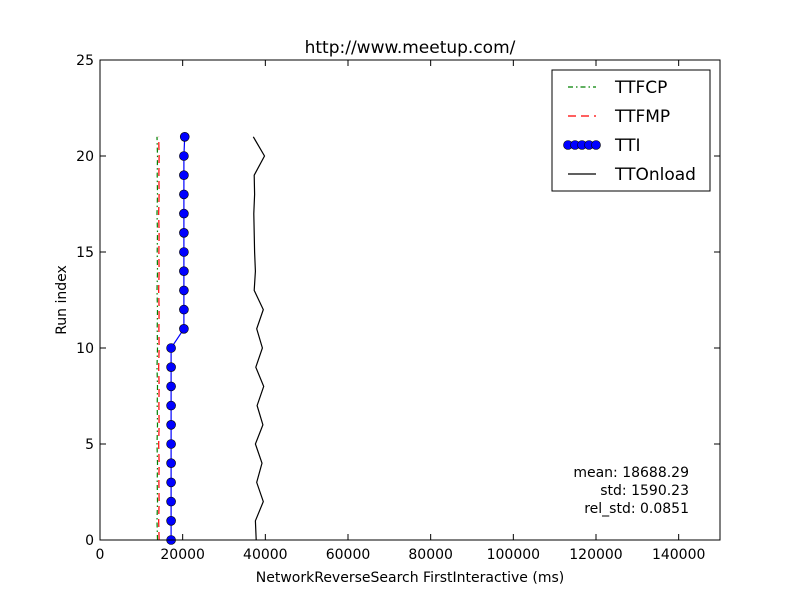  Describe the element at coordinates (85, 61) in the screenshot. I see `y-tick-label: 25` at that location.